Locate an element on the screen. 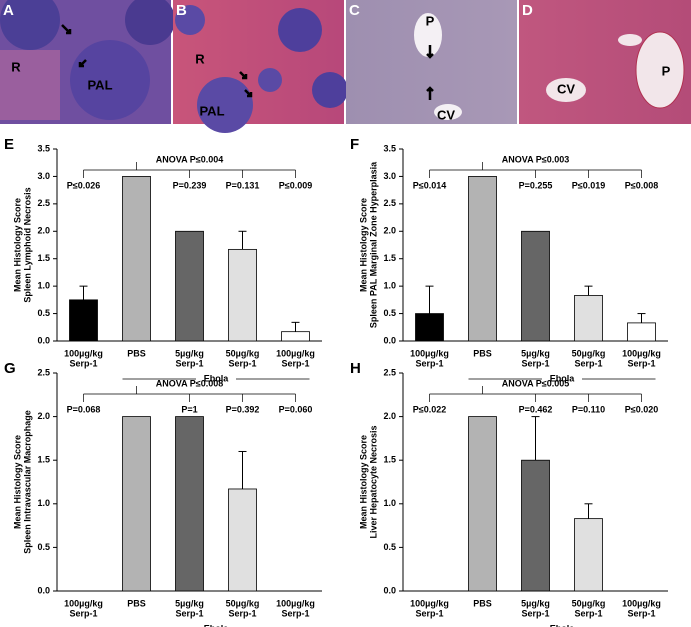 The height and width of the screenshot is (627, 691). p-value-label: P=0.239 is located at coordinates (190, 185).